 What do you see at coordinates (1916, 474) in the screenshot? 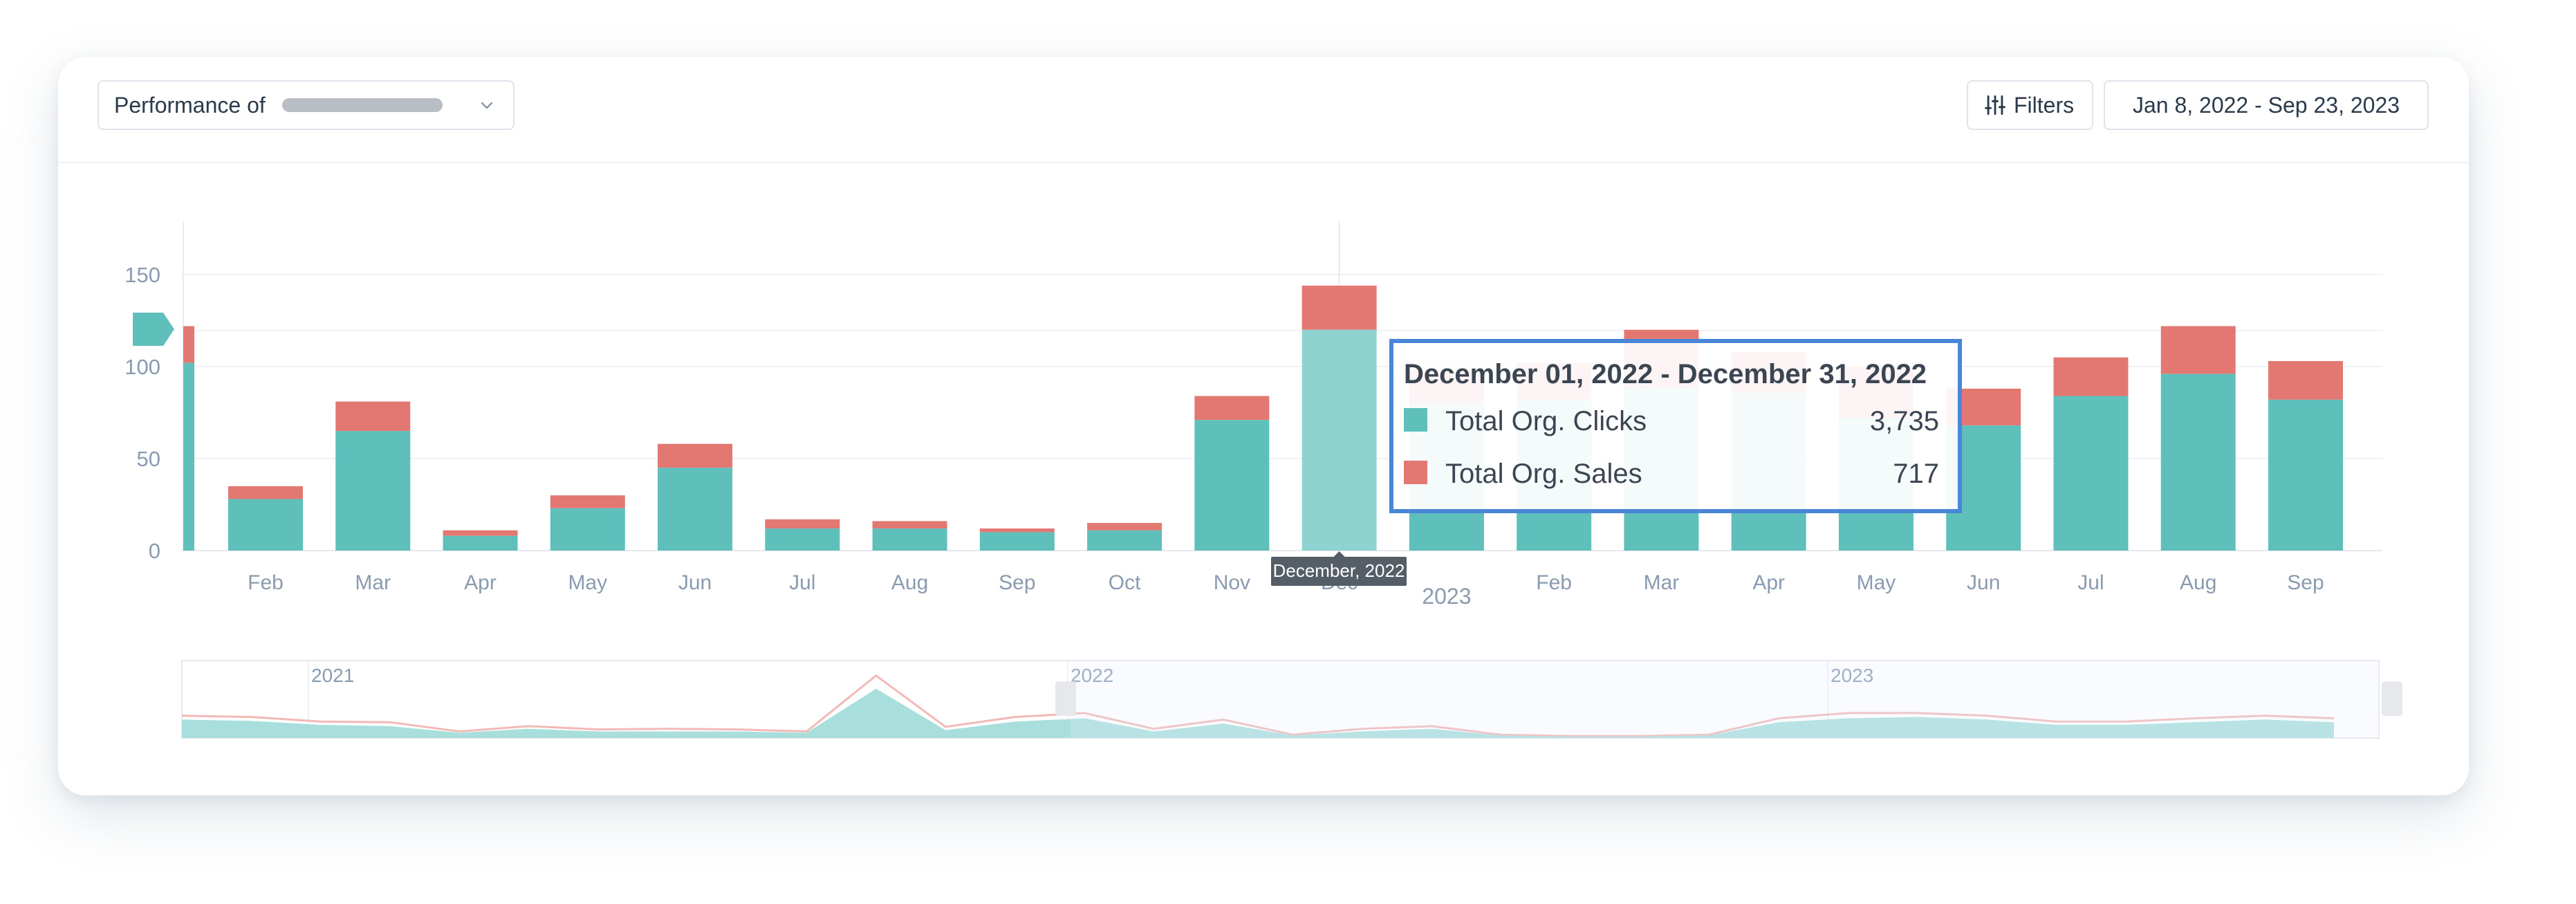
I see `tooltip-row-value: 717` at bounding box center [1916, 474].